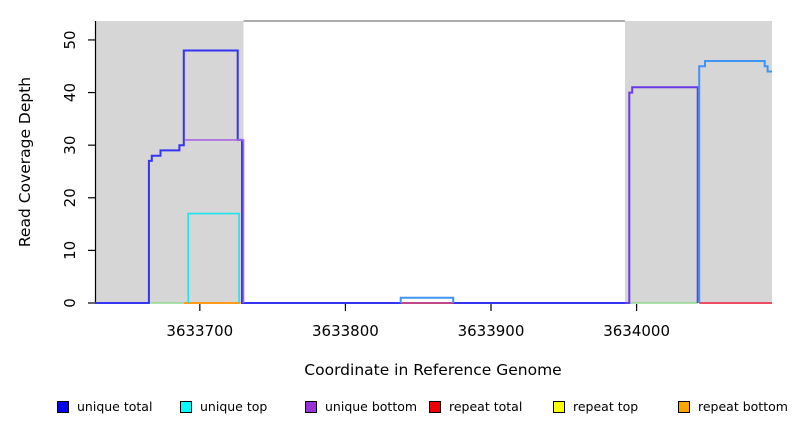 The image size is (792, 432). I want to click on shaded-region-left, so click(169, 162).